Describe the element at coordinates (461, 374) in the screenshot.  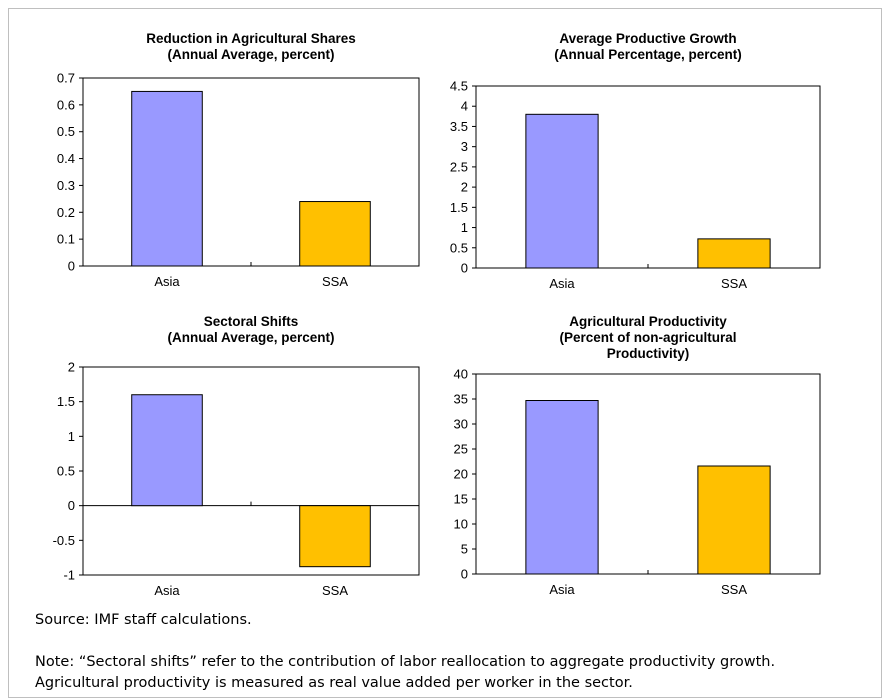
I see `y-tick-label: 40` at that location.